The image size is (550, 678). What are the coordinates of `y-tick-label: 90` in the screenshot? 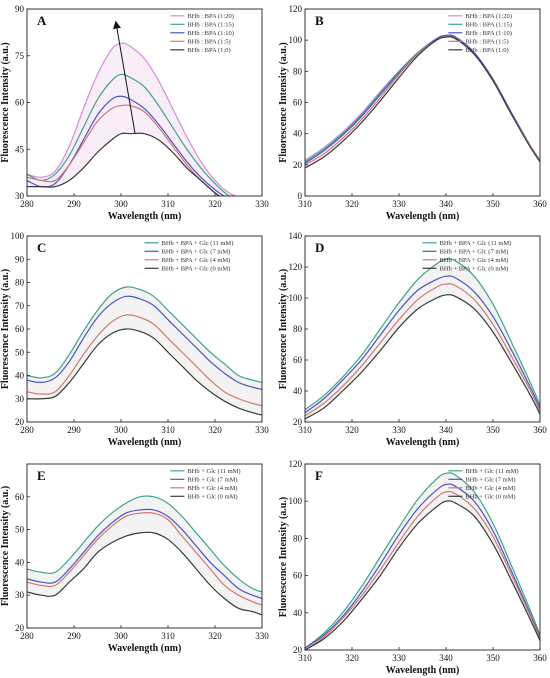 It's located at (20, 259).